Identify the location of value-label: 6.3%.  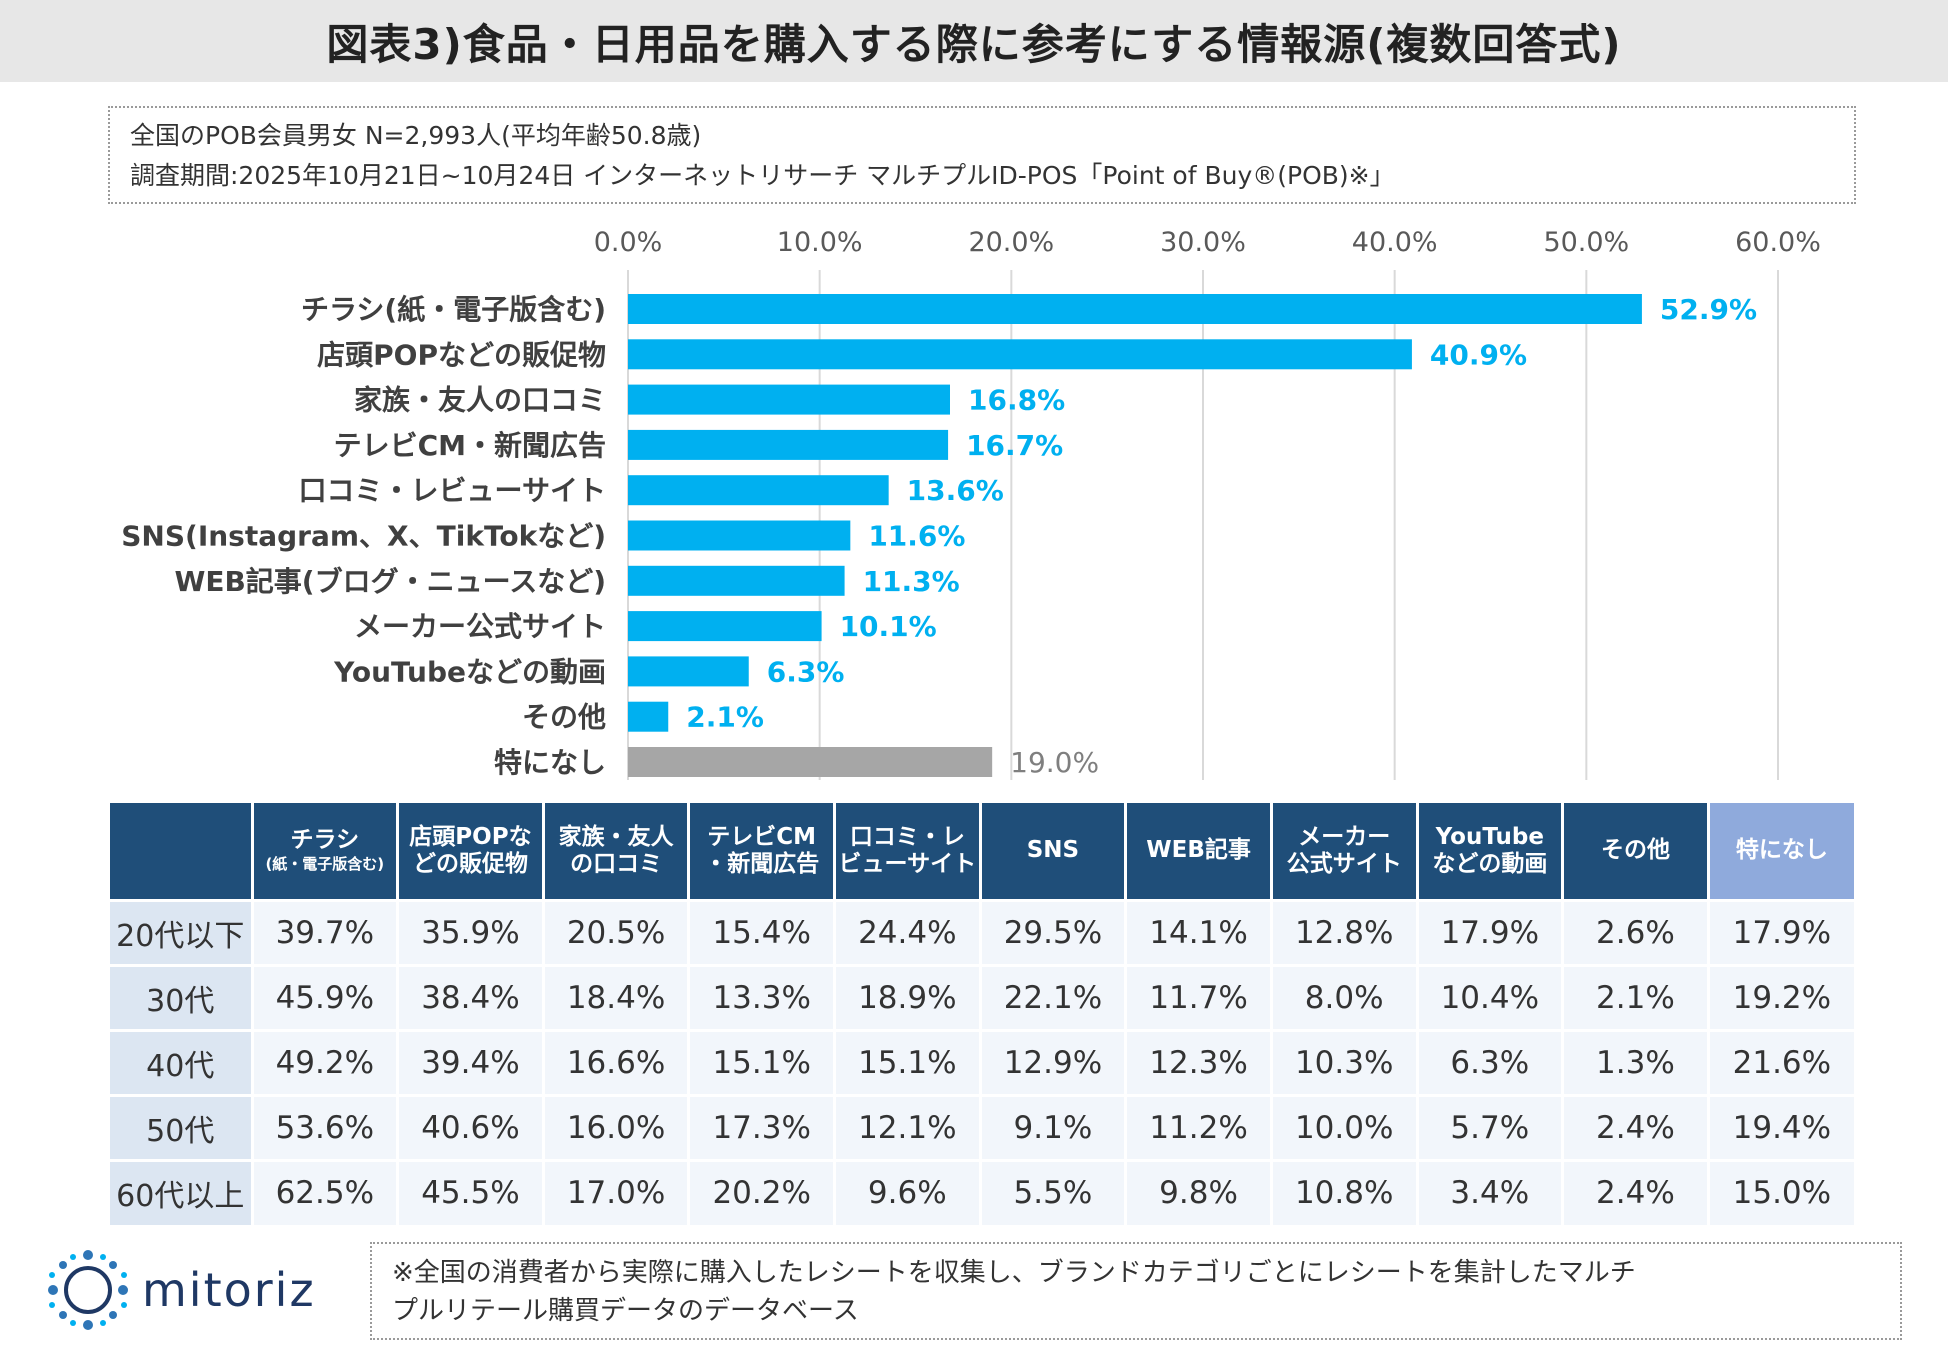
(806, 671).